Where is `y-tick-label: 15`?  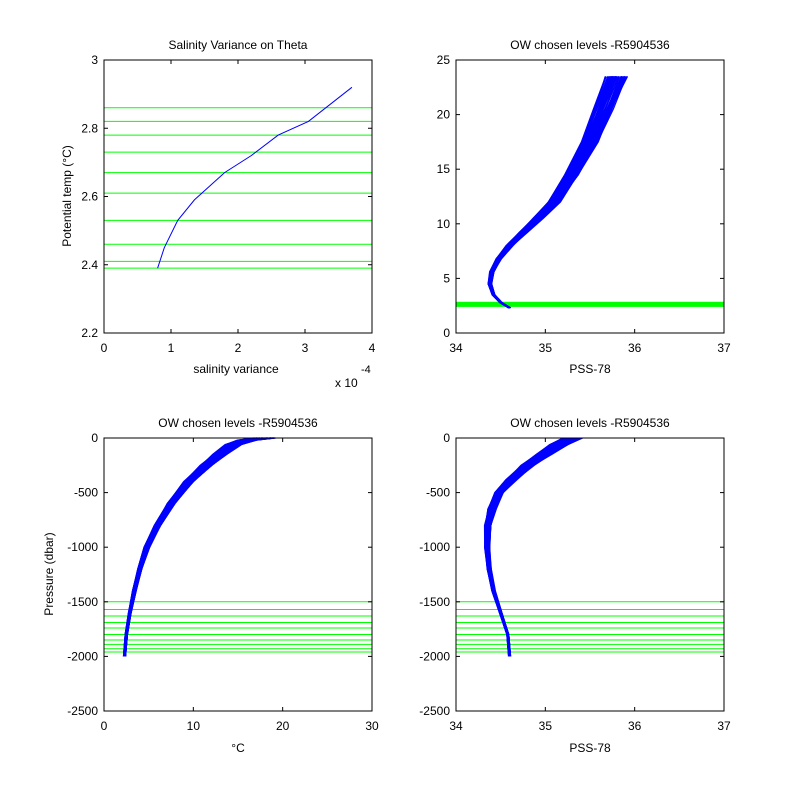 y-tick-label: 15 is located at coordinates (444, 169).